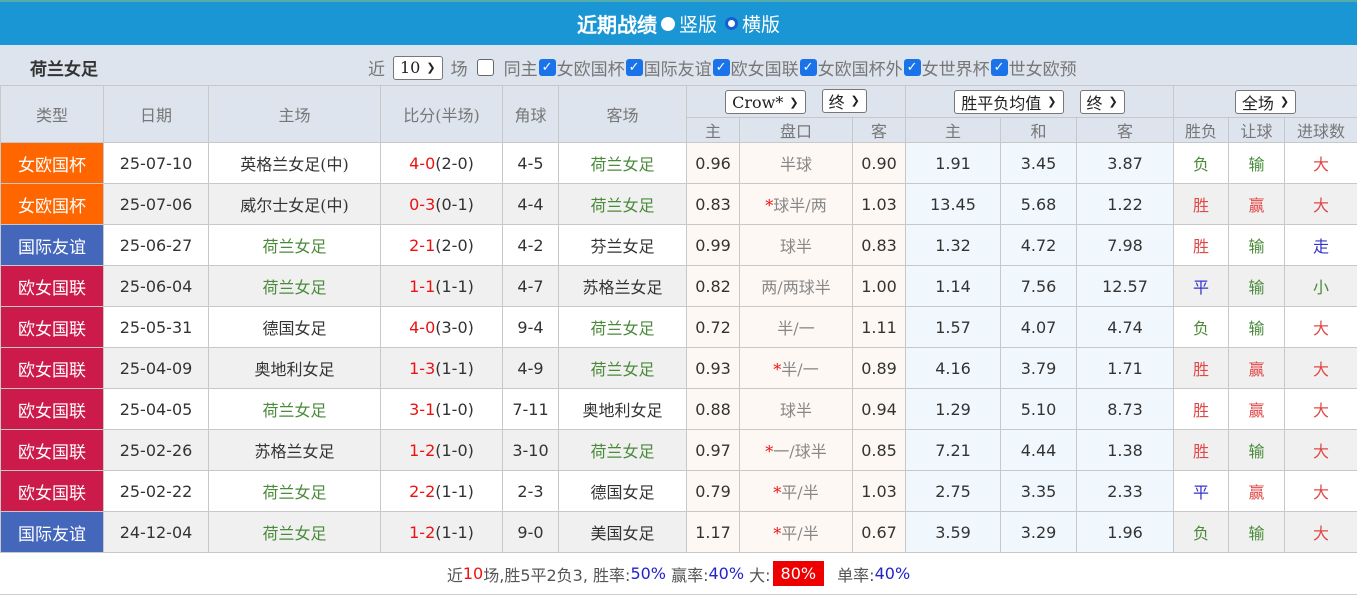 This screenshot has width=1357, height=595. I want to click on half-time-score: (2-0), so click(454, 245).